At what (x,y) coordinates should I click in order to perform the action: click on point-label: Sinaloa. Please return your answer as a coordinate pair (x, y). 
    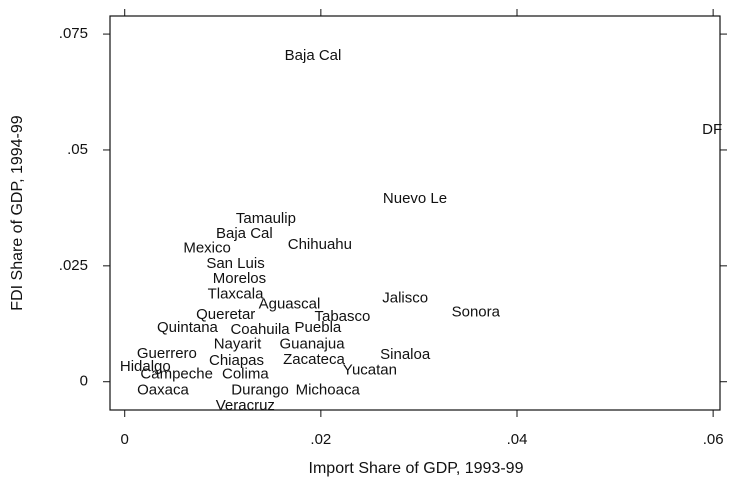
    Looking at the image, I should click on (405, 354).